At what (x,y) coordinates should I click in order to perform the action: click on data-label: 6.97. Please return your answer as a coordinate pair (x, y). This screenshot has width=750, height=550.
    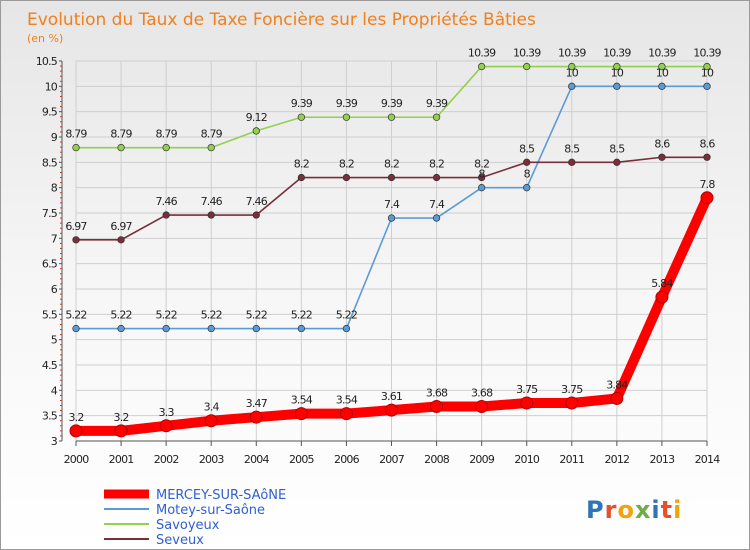
    Looking at the image, I should click on (76, 226).